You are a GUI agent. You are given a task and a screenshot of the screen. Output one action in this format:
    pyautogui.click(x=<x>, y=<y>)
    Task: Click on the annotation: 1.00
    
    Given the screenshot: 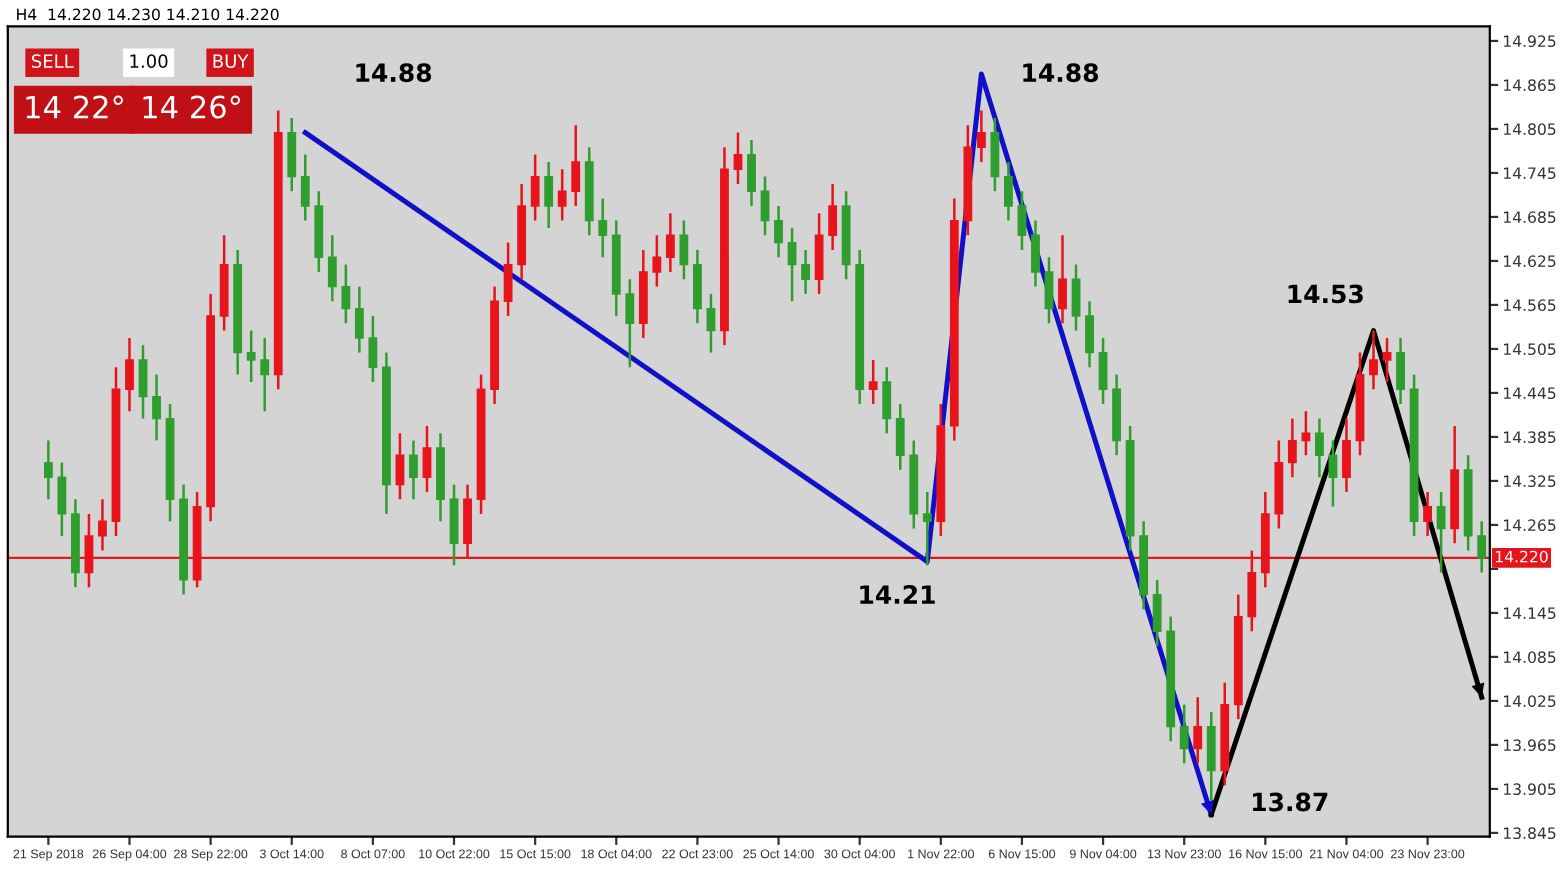 What is the action you would take?
    pyautogui.click(x=149, y=61)
    